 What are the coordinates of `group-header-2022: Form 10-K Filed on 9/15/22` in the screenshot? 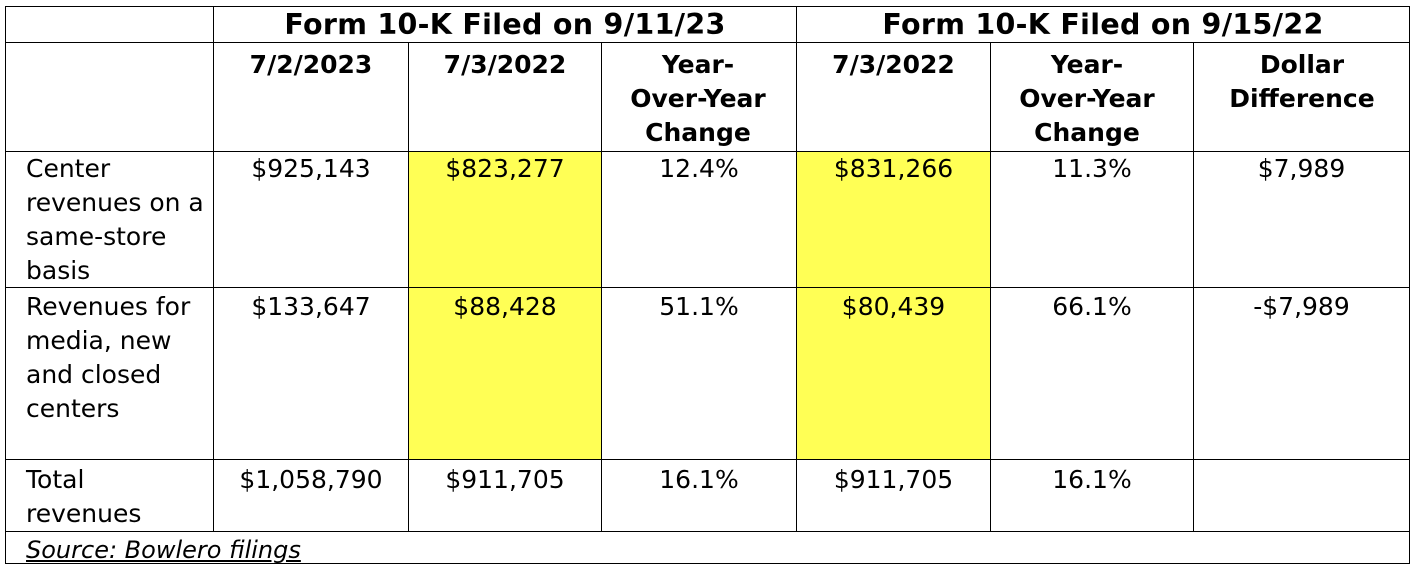 It's located at (1103, 24).